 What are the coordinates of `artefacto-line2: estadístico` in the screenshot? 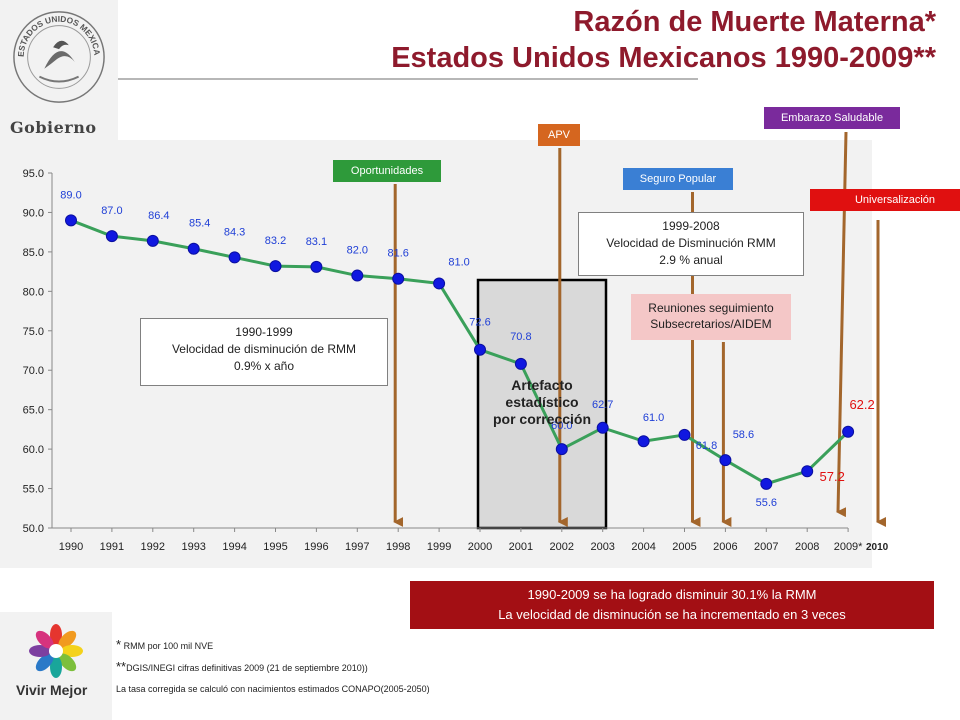 It's located at (542, 402).